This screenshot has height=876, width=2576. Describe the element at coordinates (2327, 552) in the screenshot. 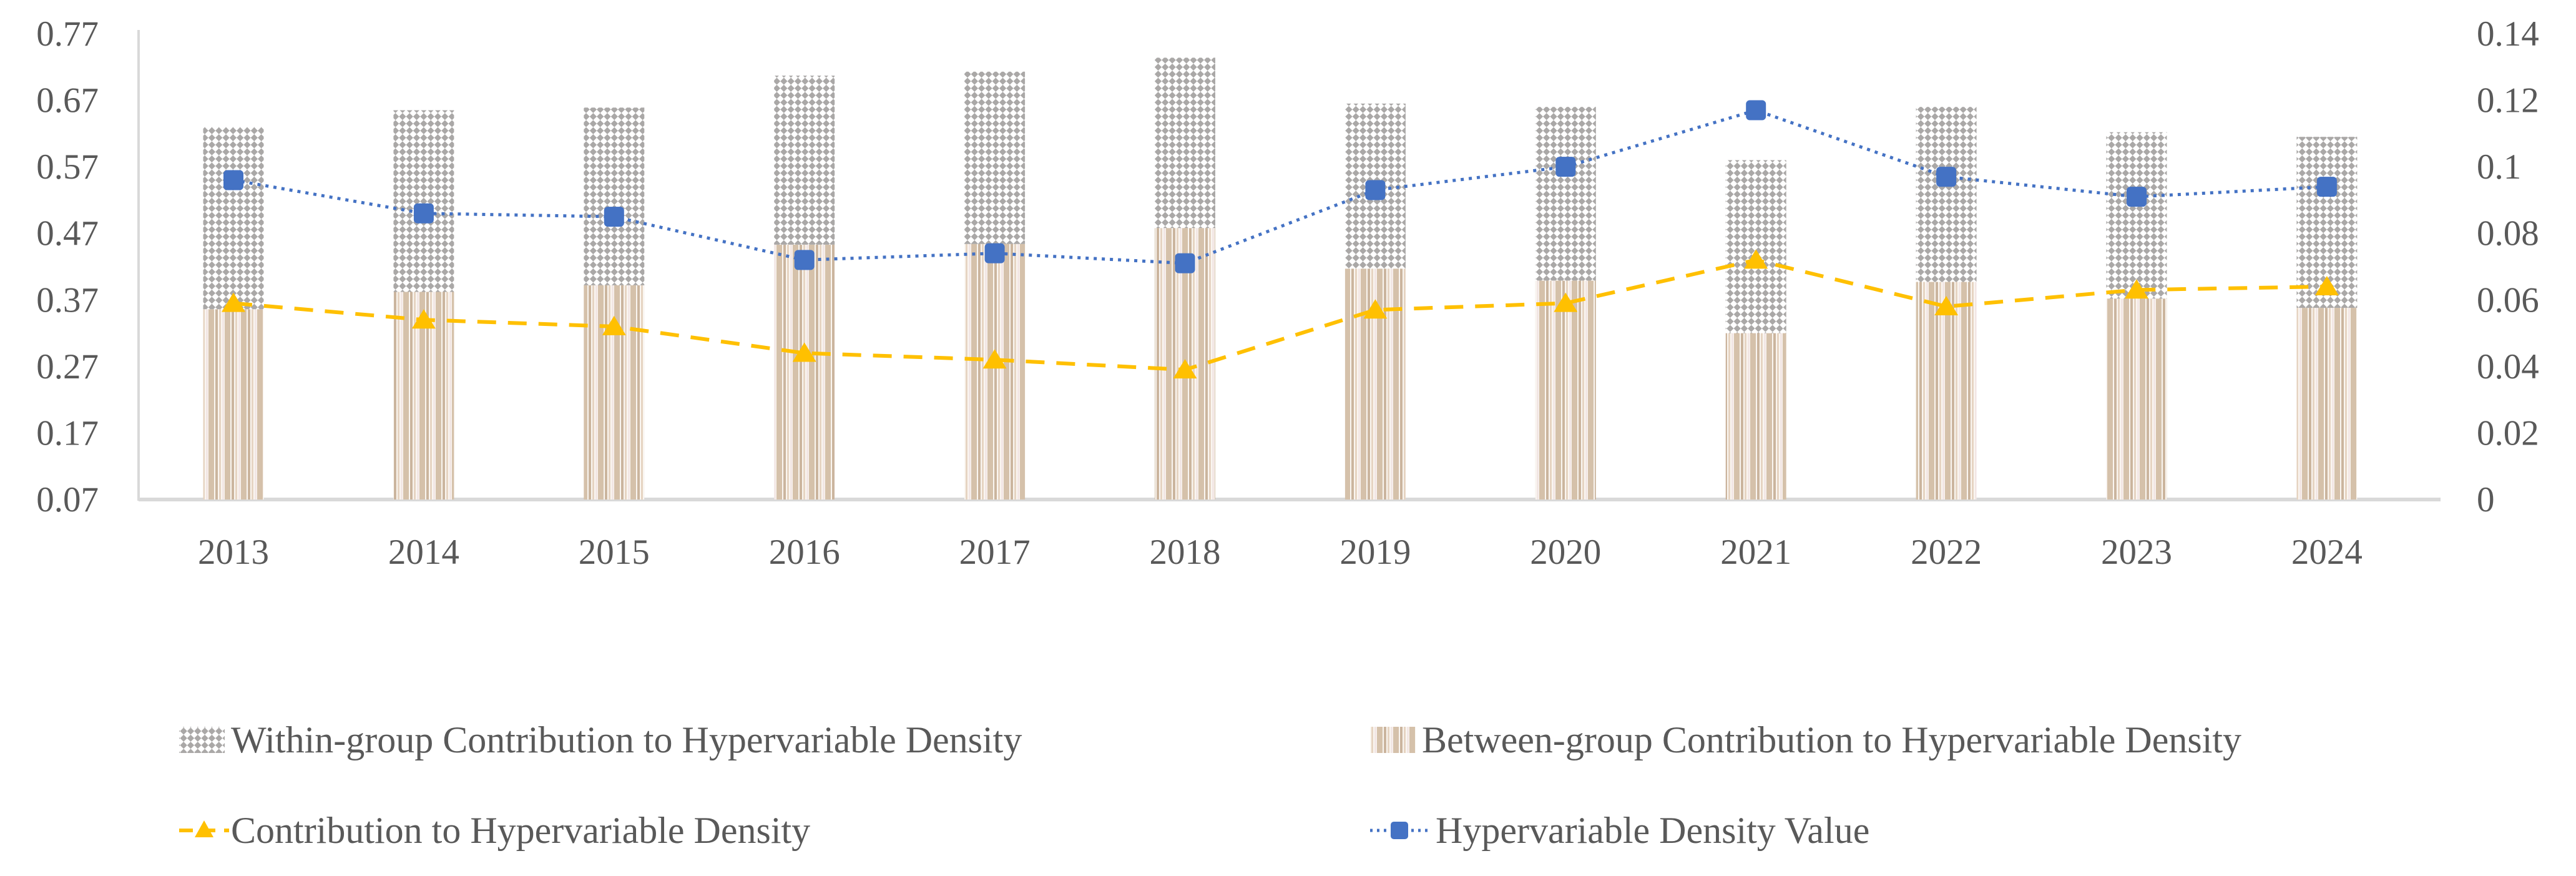

I see `x-axis-label-2024: 2024` at that location.